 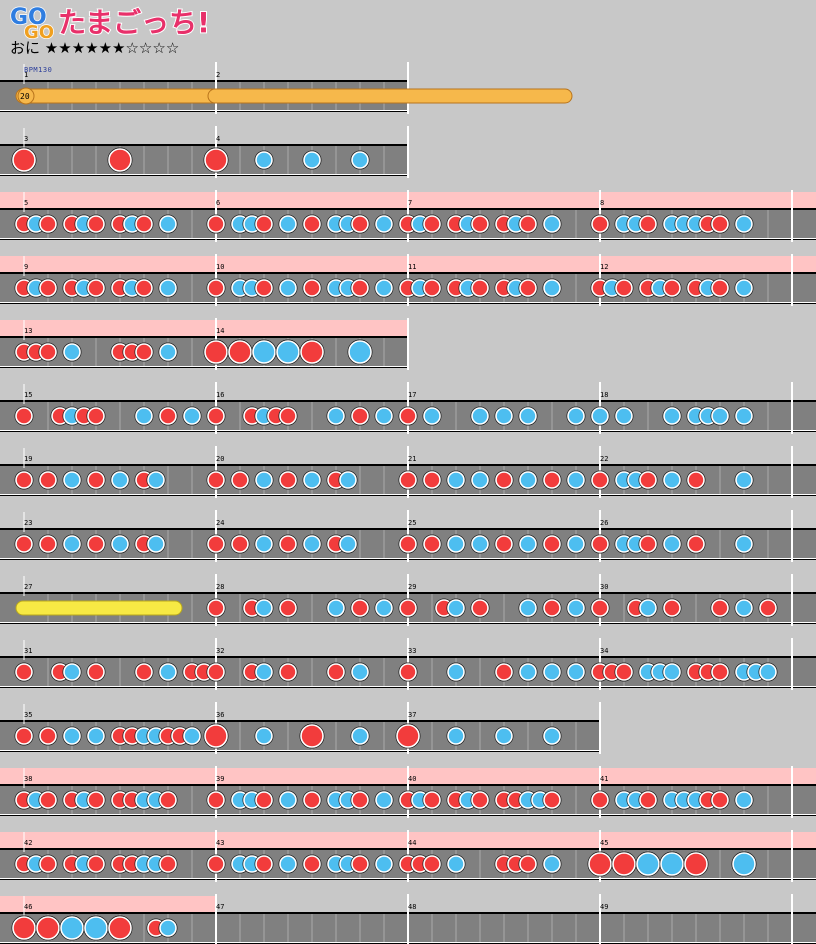 I want to click on chart-row: 35 36 37, so click(x=300, y=728).